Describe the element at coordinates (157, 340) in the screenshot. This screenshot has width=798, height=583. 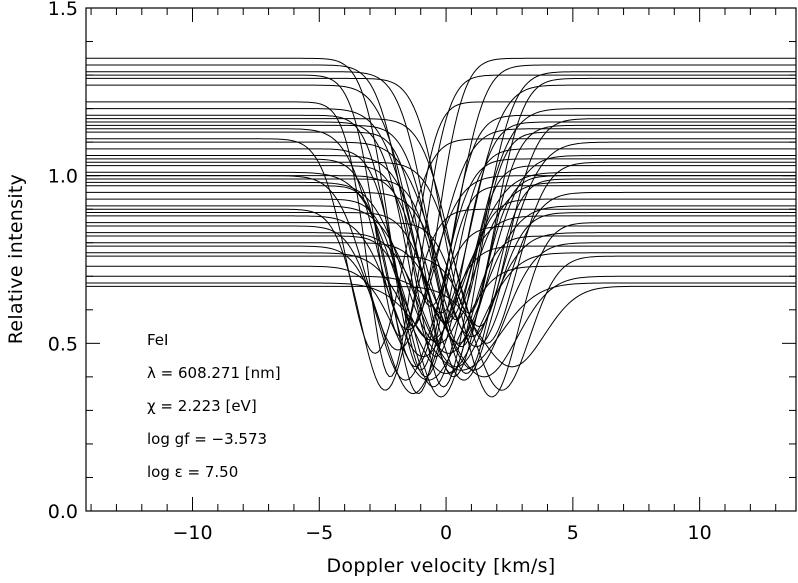
I see `annotation-element: FeI` at that location.